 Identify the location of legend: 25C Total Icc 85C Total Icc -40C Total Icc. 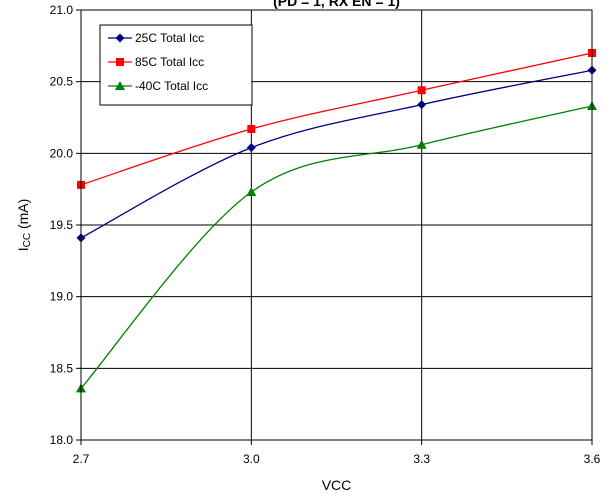
(176, 65).